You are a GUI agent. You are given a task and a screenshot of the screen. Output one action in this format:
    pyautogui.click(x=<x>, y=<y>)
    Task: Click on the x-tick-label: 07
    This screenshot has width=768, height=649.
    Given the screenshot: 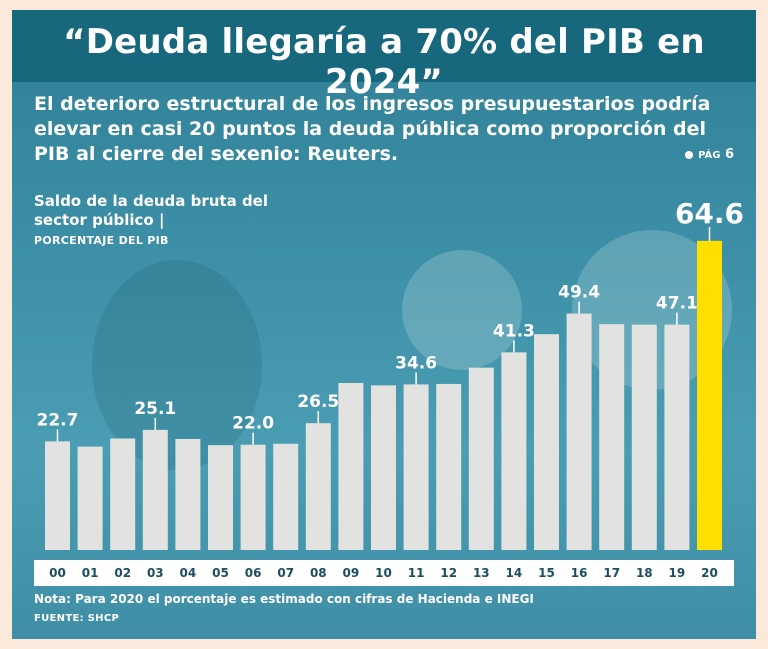 What is the action you would take?
    pyautogui.click(x=285, y=573)
    